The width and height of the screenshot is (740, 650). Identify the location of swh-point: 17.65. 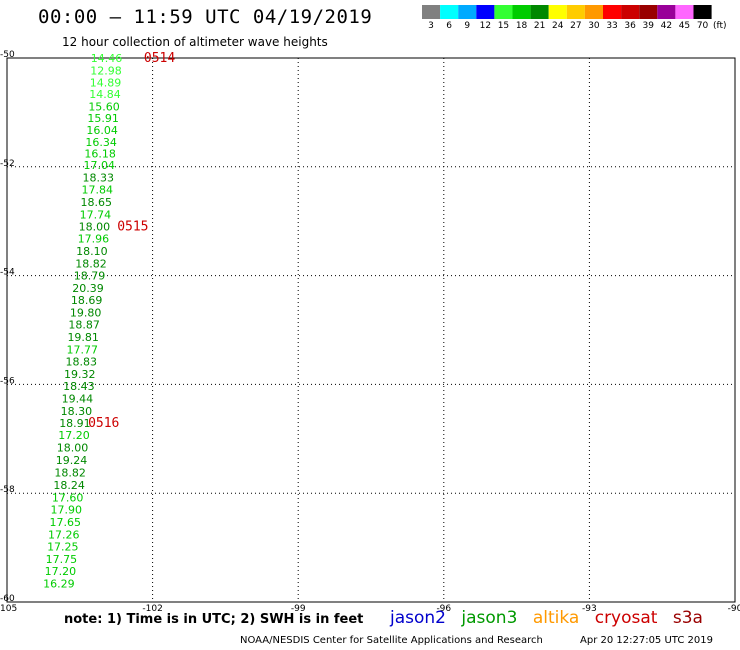
(65, 522).